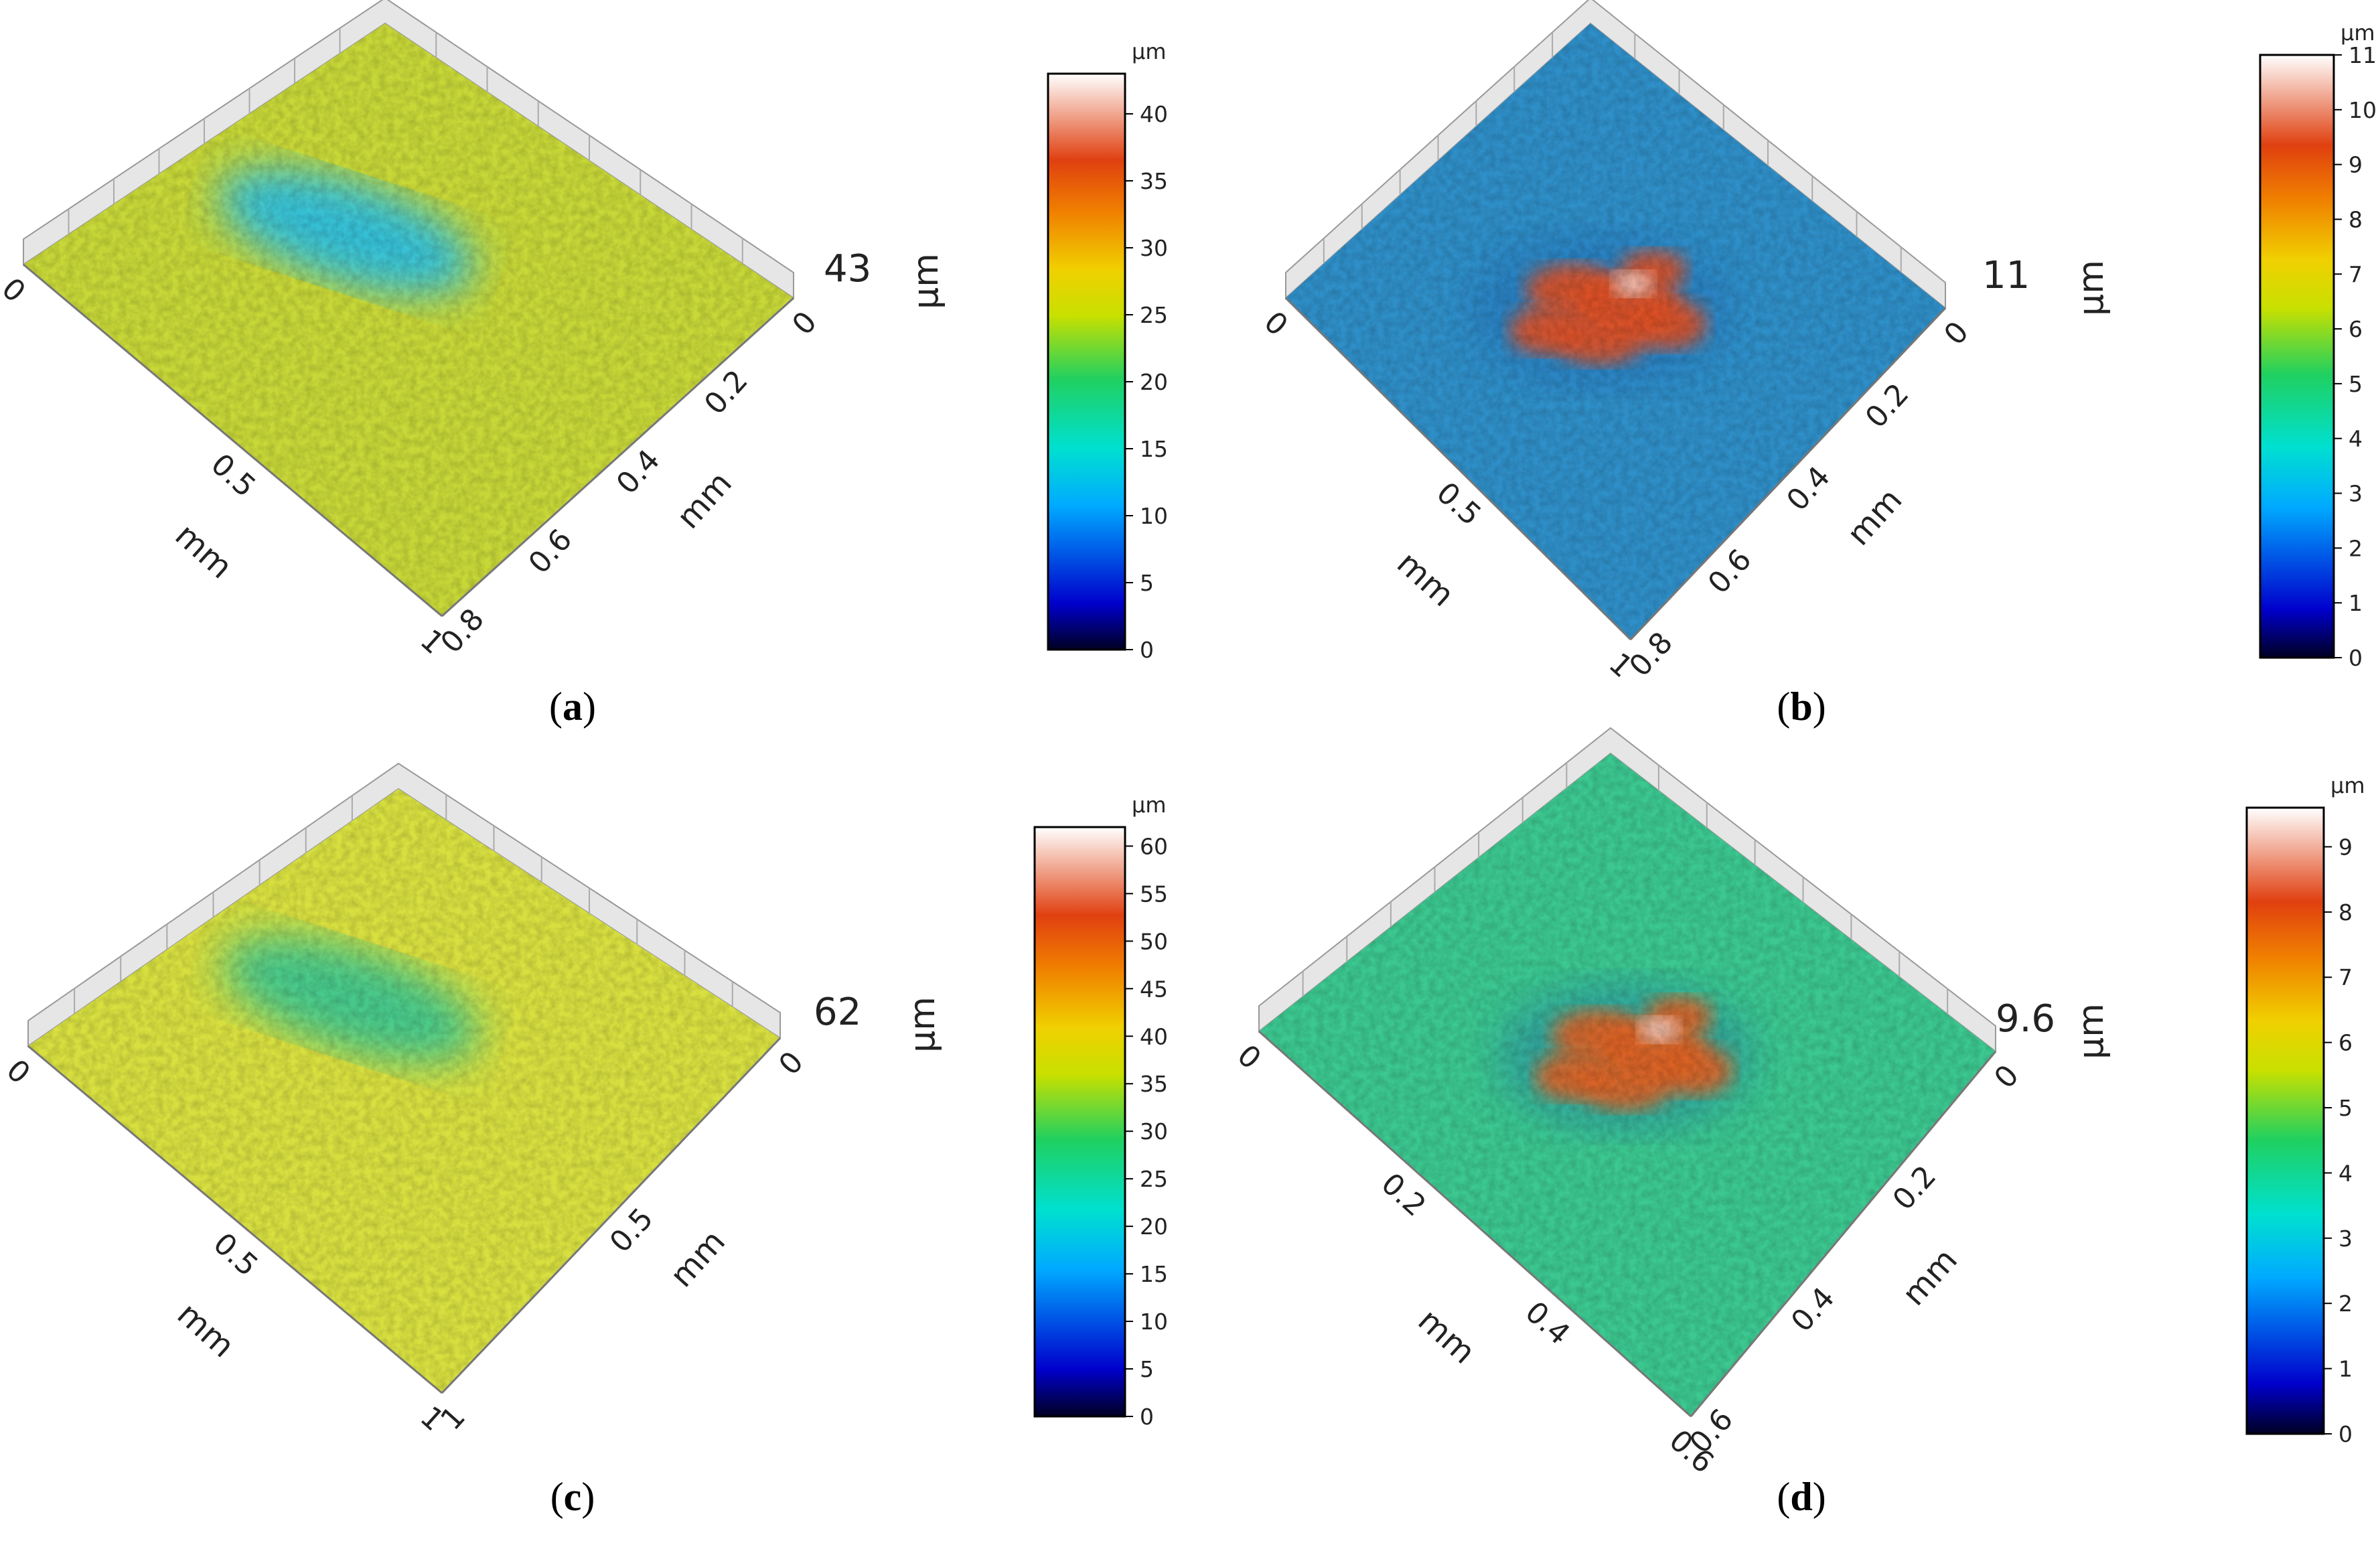  What do you see at coordinates (572, 1497) in the screenshot?
I see `panel-label: (c)` at bounding box center [572, 1497].